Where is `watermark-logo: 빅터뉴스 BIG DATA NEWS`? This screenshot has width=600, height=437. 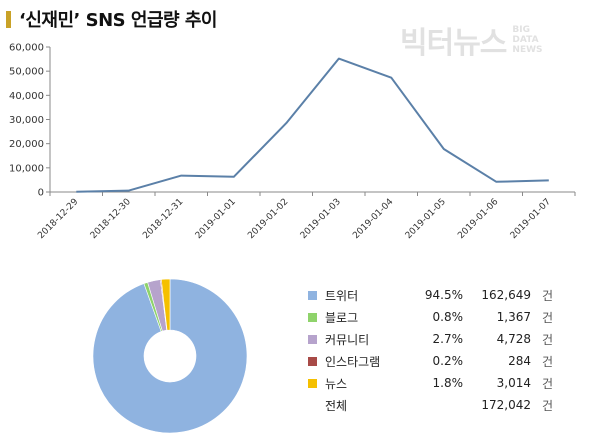 watermark-logo: 빅터뉴스 BIG DATA NEWS is located at coordinates (471, 40).